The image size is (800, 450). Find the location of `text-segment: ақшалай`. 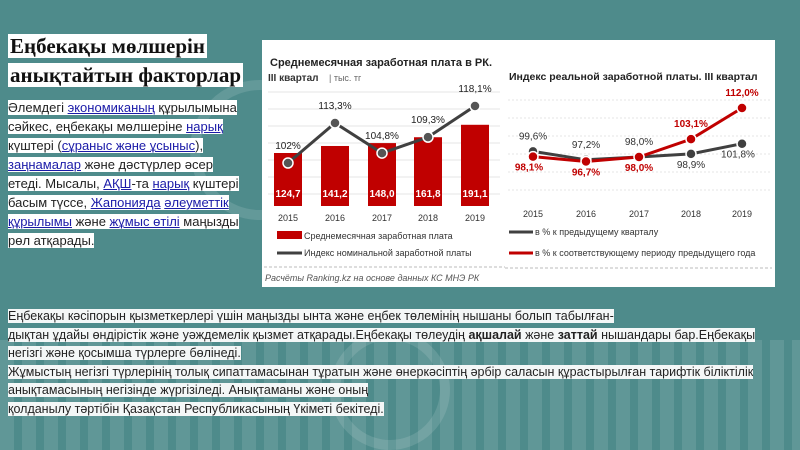

text-segment: ақшалай is located at coordinates (495, 334).